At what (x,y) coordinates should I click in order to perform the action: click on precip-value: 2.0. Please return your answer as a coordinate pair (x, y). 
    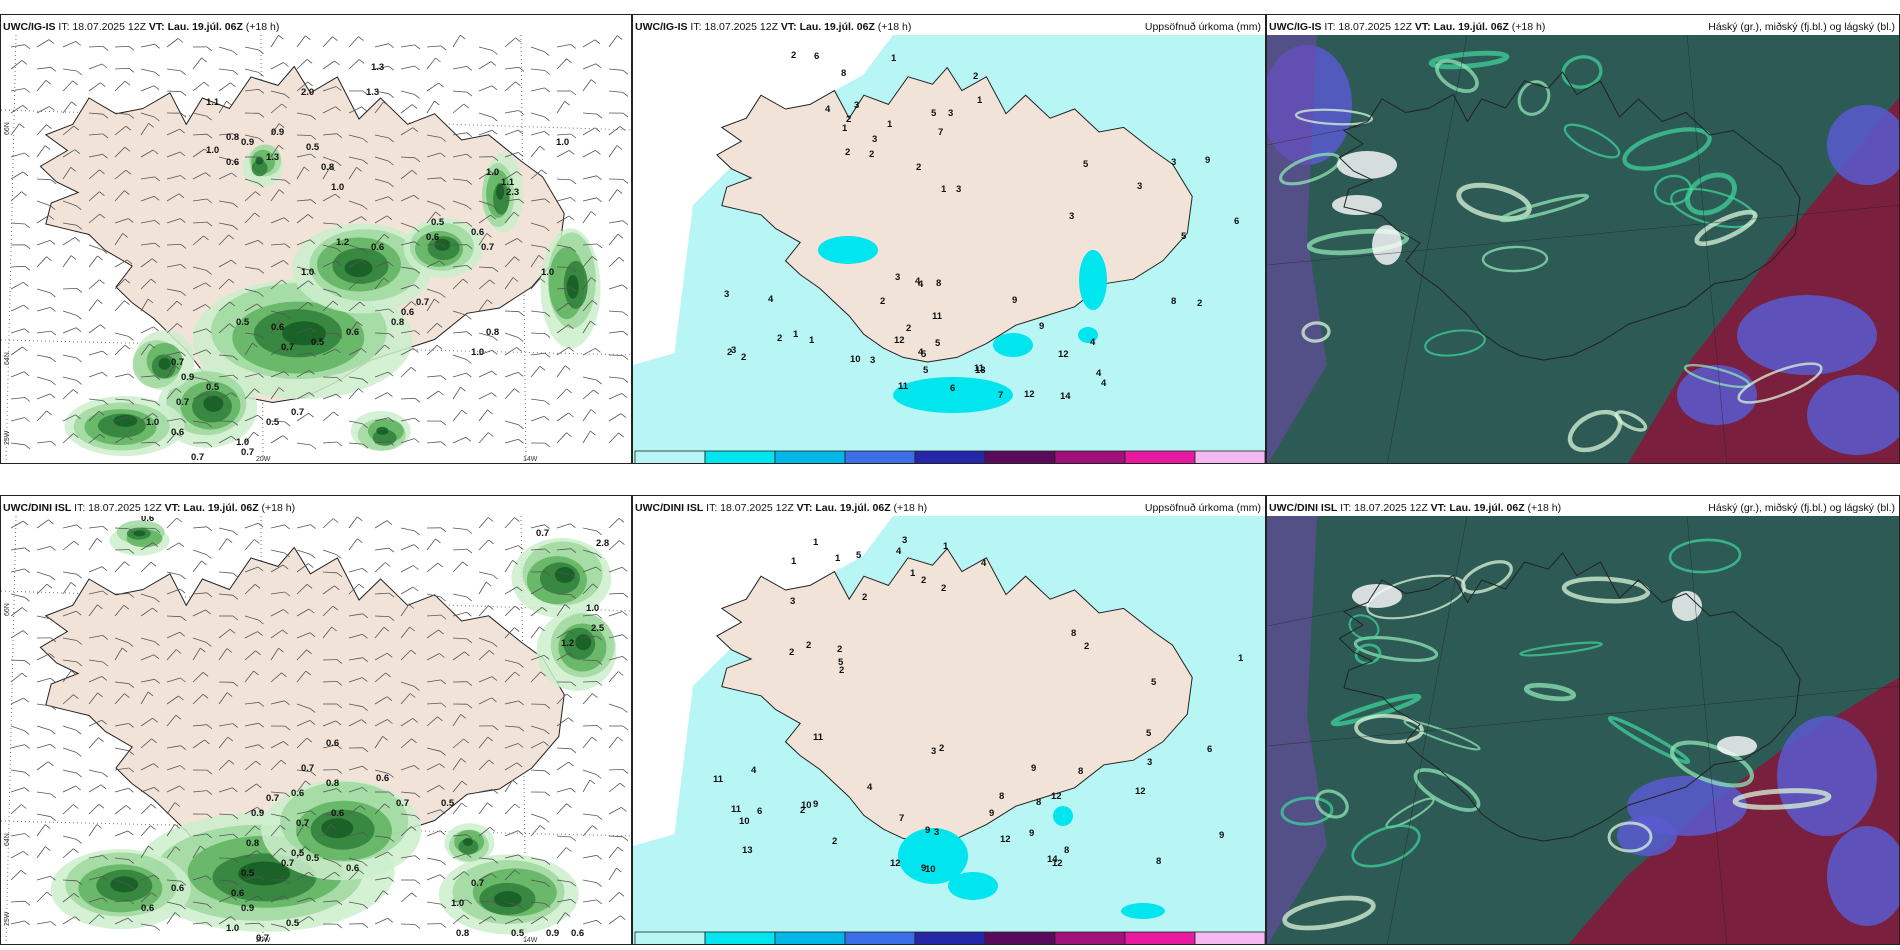
    Looking at the image, I should click on (307, 92).